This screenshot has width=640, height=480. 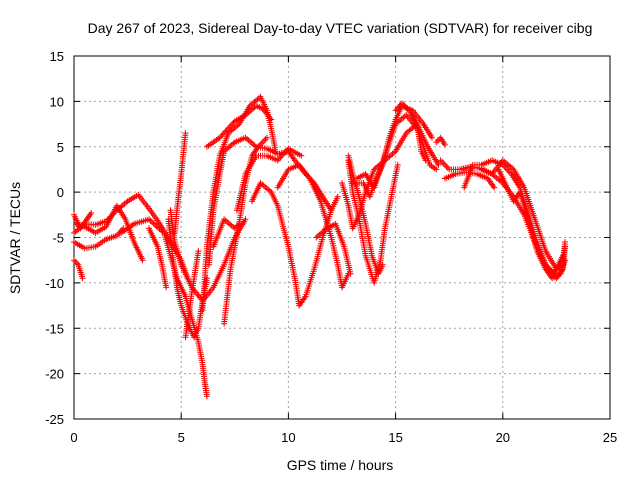 What do you see at coordinates (54, 374) in the screenshot?
I see `y-tick-label: -20` at bounding box center [54, 374].